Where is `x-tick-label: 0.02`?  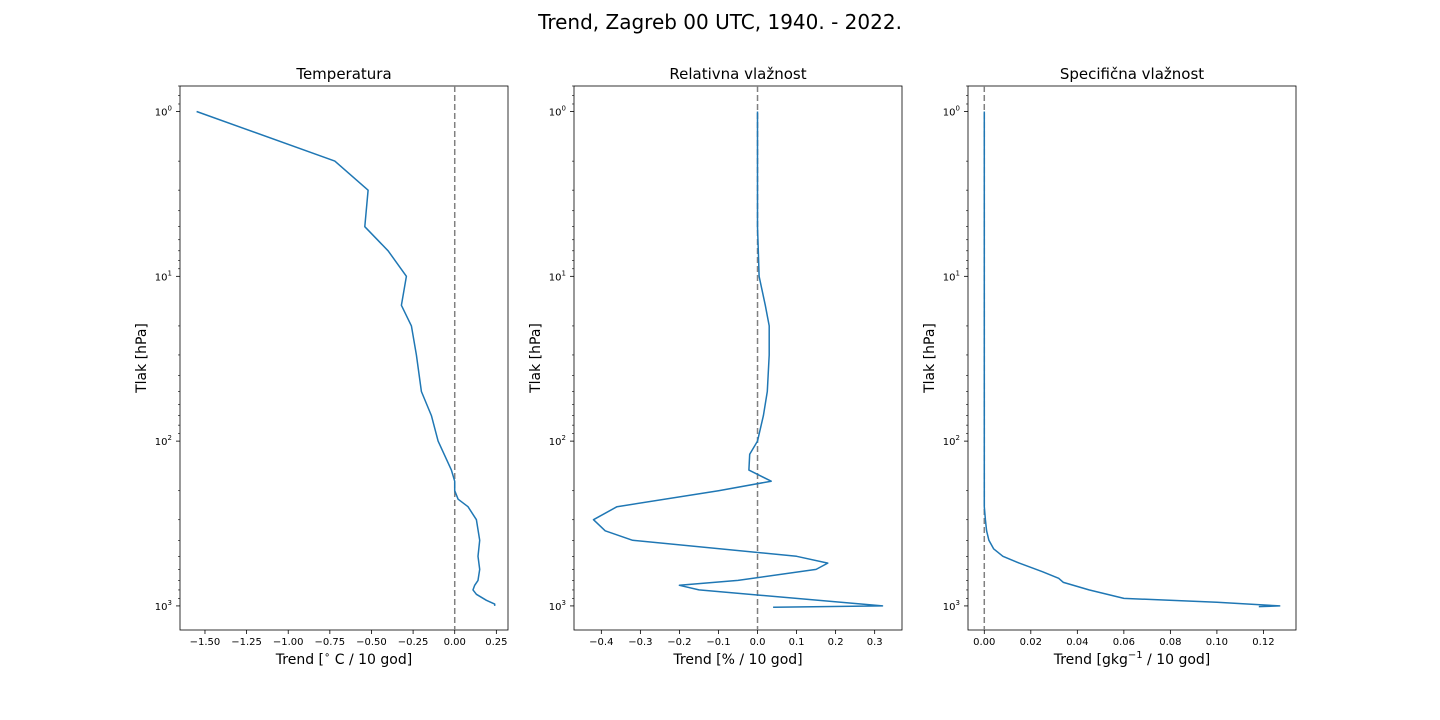 x-tick-label: 0.02 is located at coordinates (1031, 642).